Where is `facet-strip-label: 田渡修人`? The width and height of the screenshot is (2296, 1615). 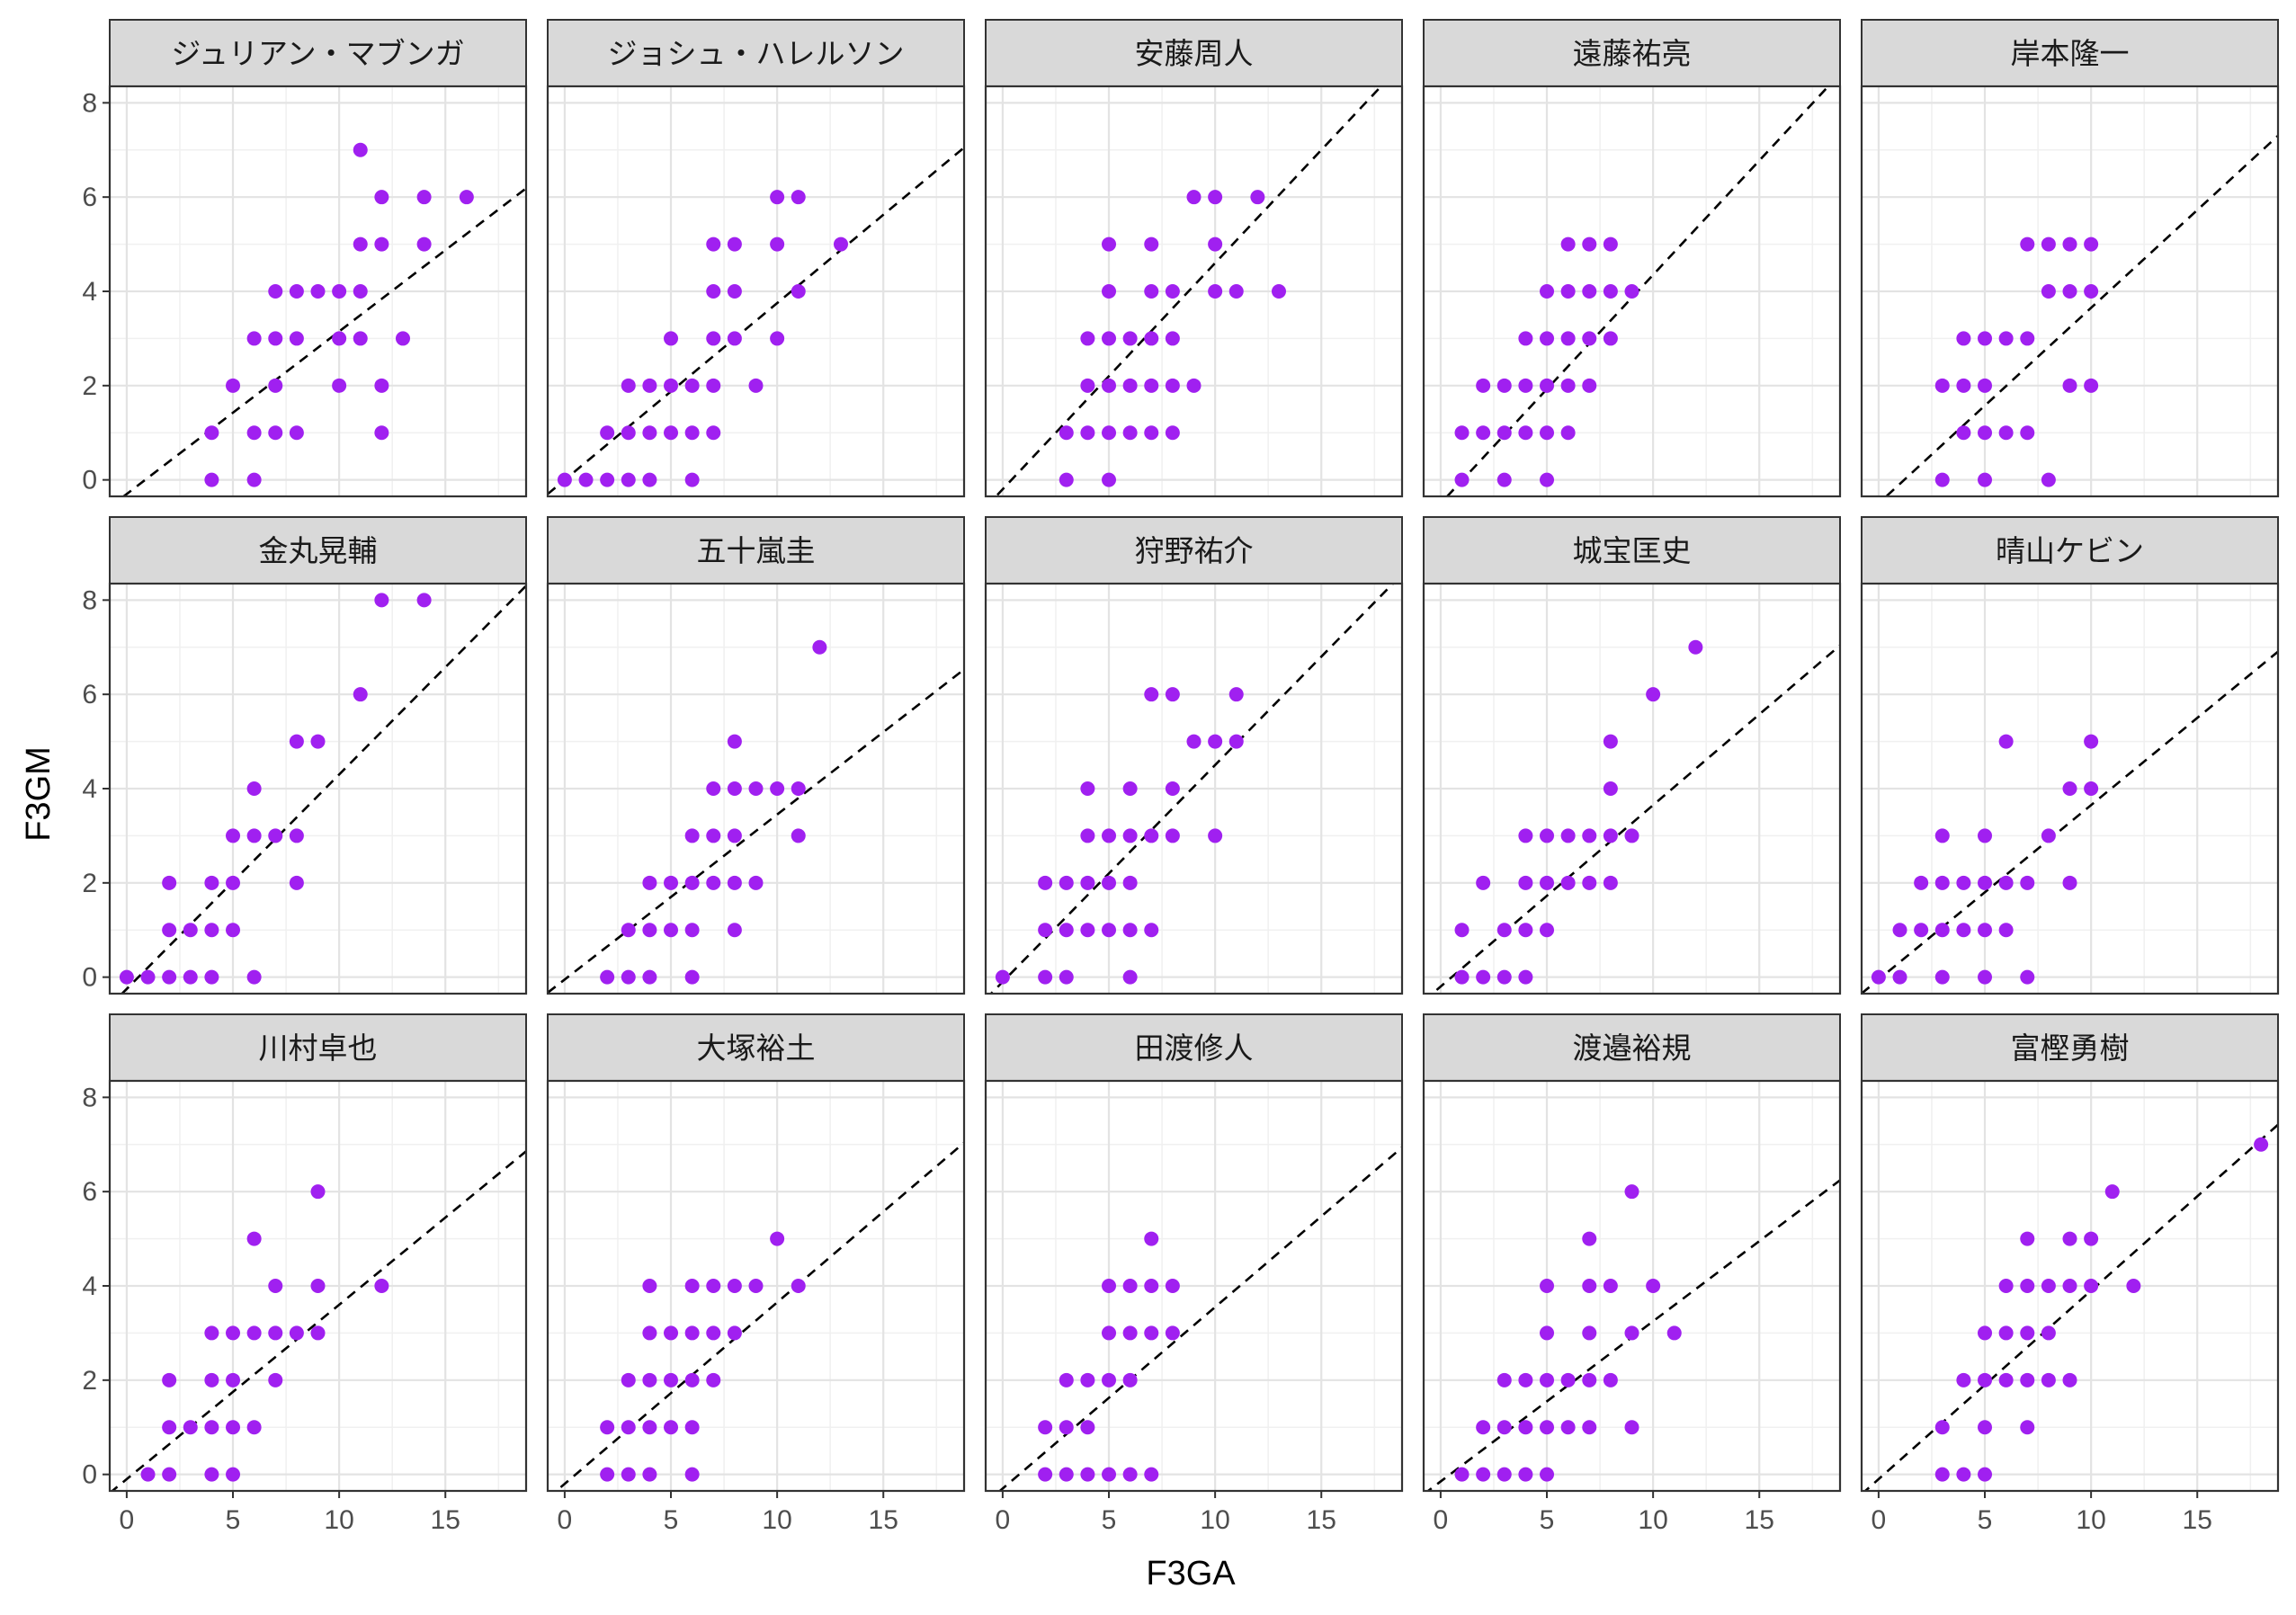 facet-strip-label: 田渡修人 is located at coordinates (1194, 1048).